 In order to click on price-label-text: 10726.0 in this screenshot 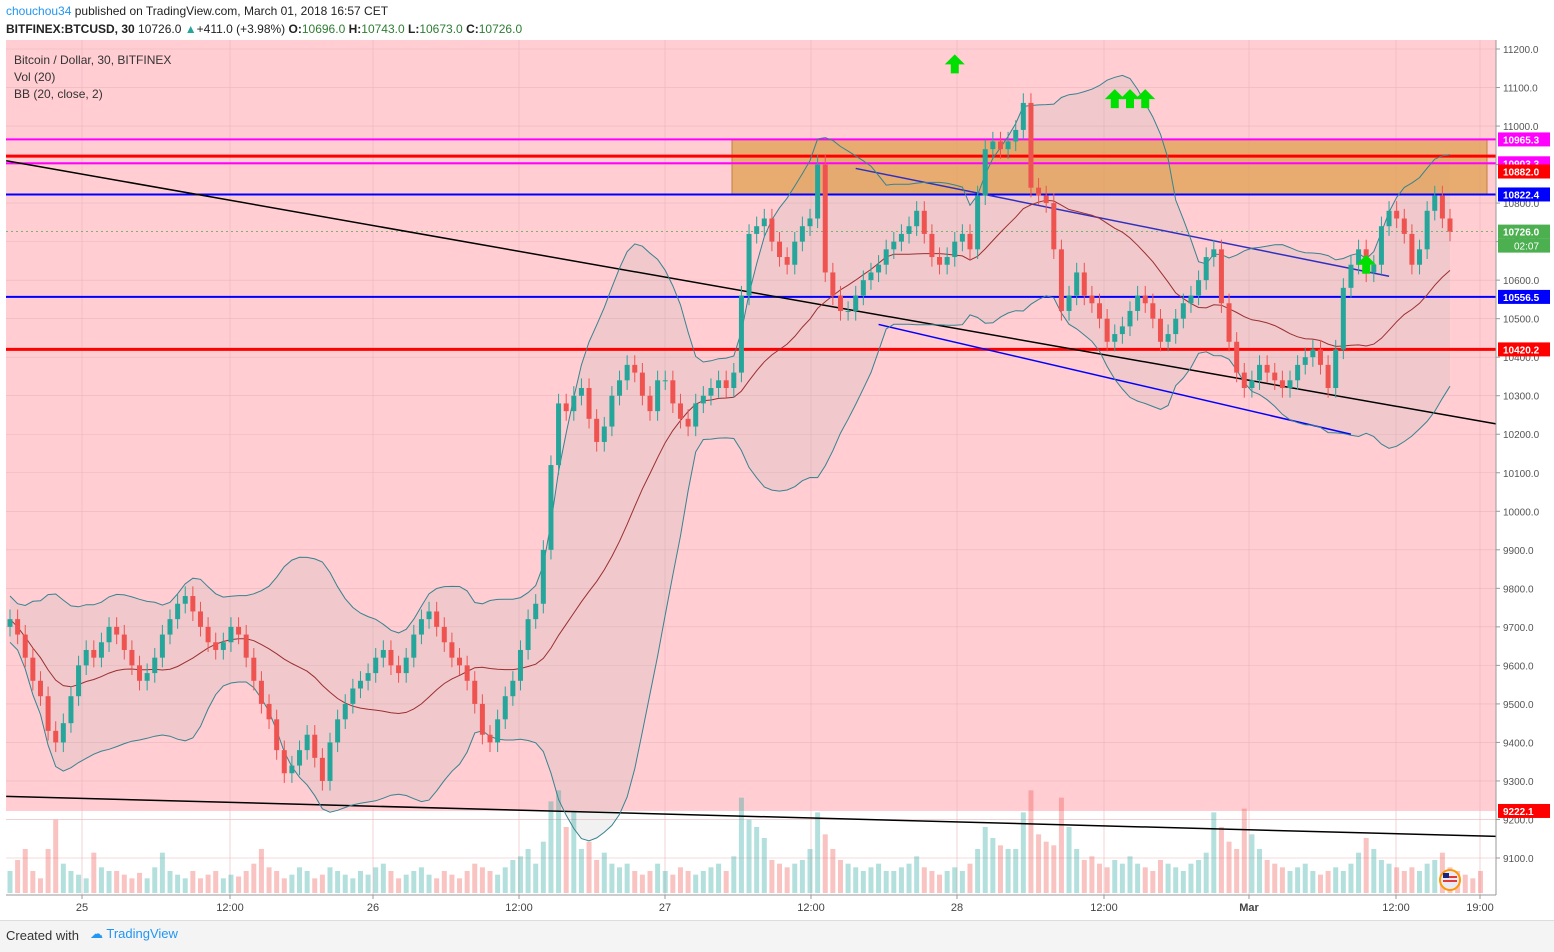, I will do `click(1521, 233)`.